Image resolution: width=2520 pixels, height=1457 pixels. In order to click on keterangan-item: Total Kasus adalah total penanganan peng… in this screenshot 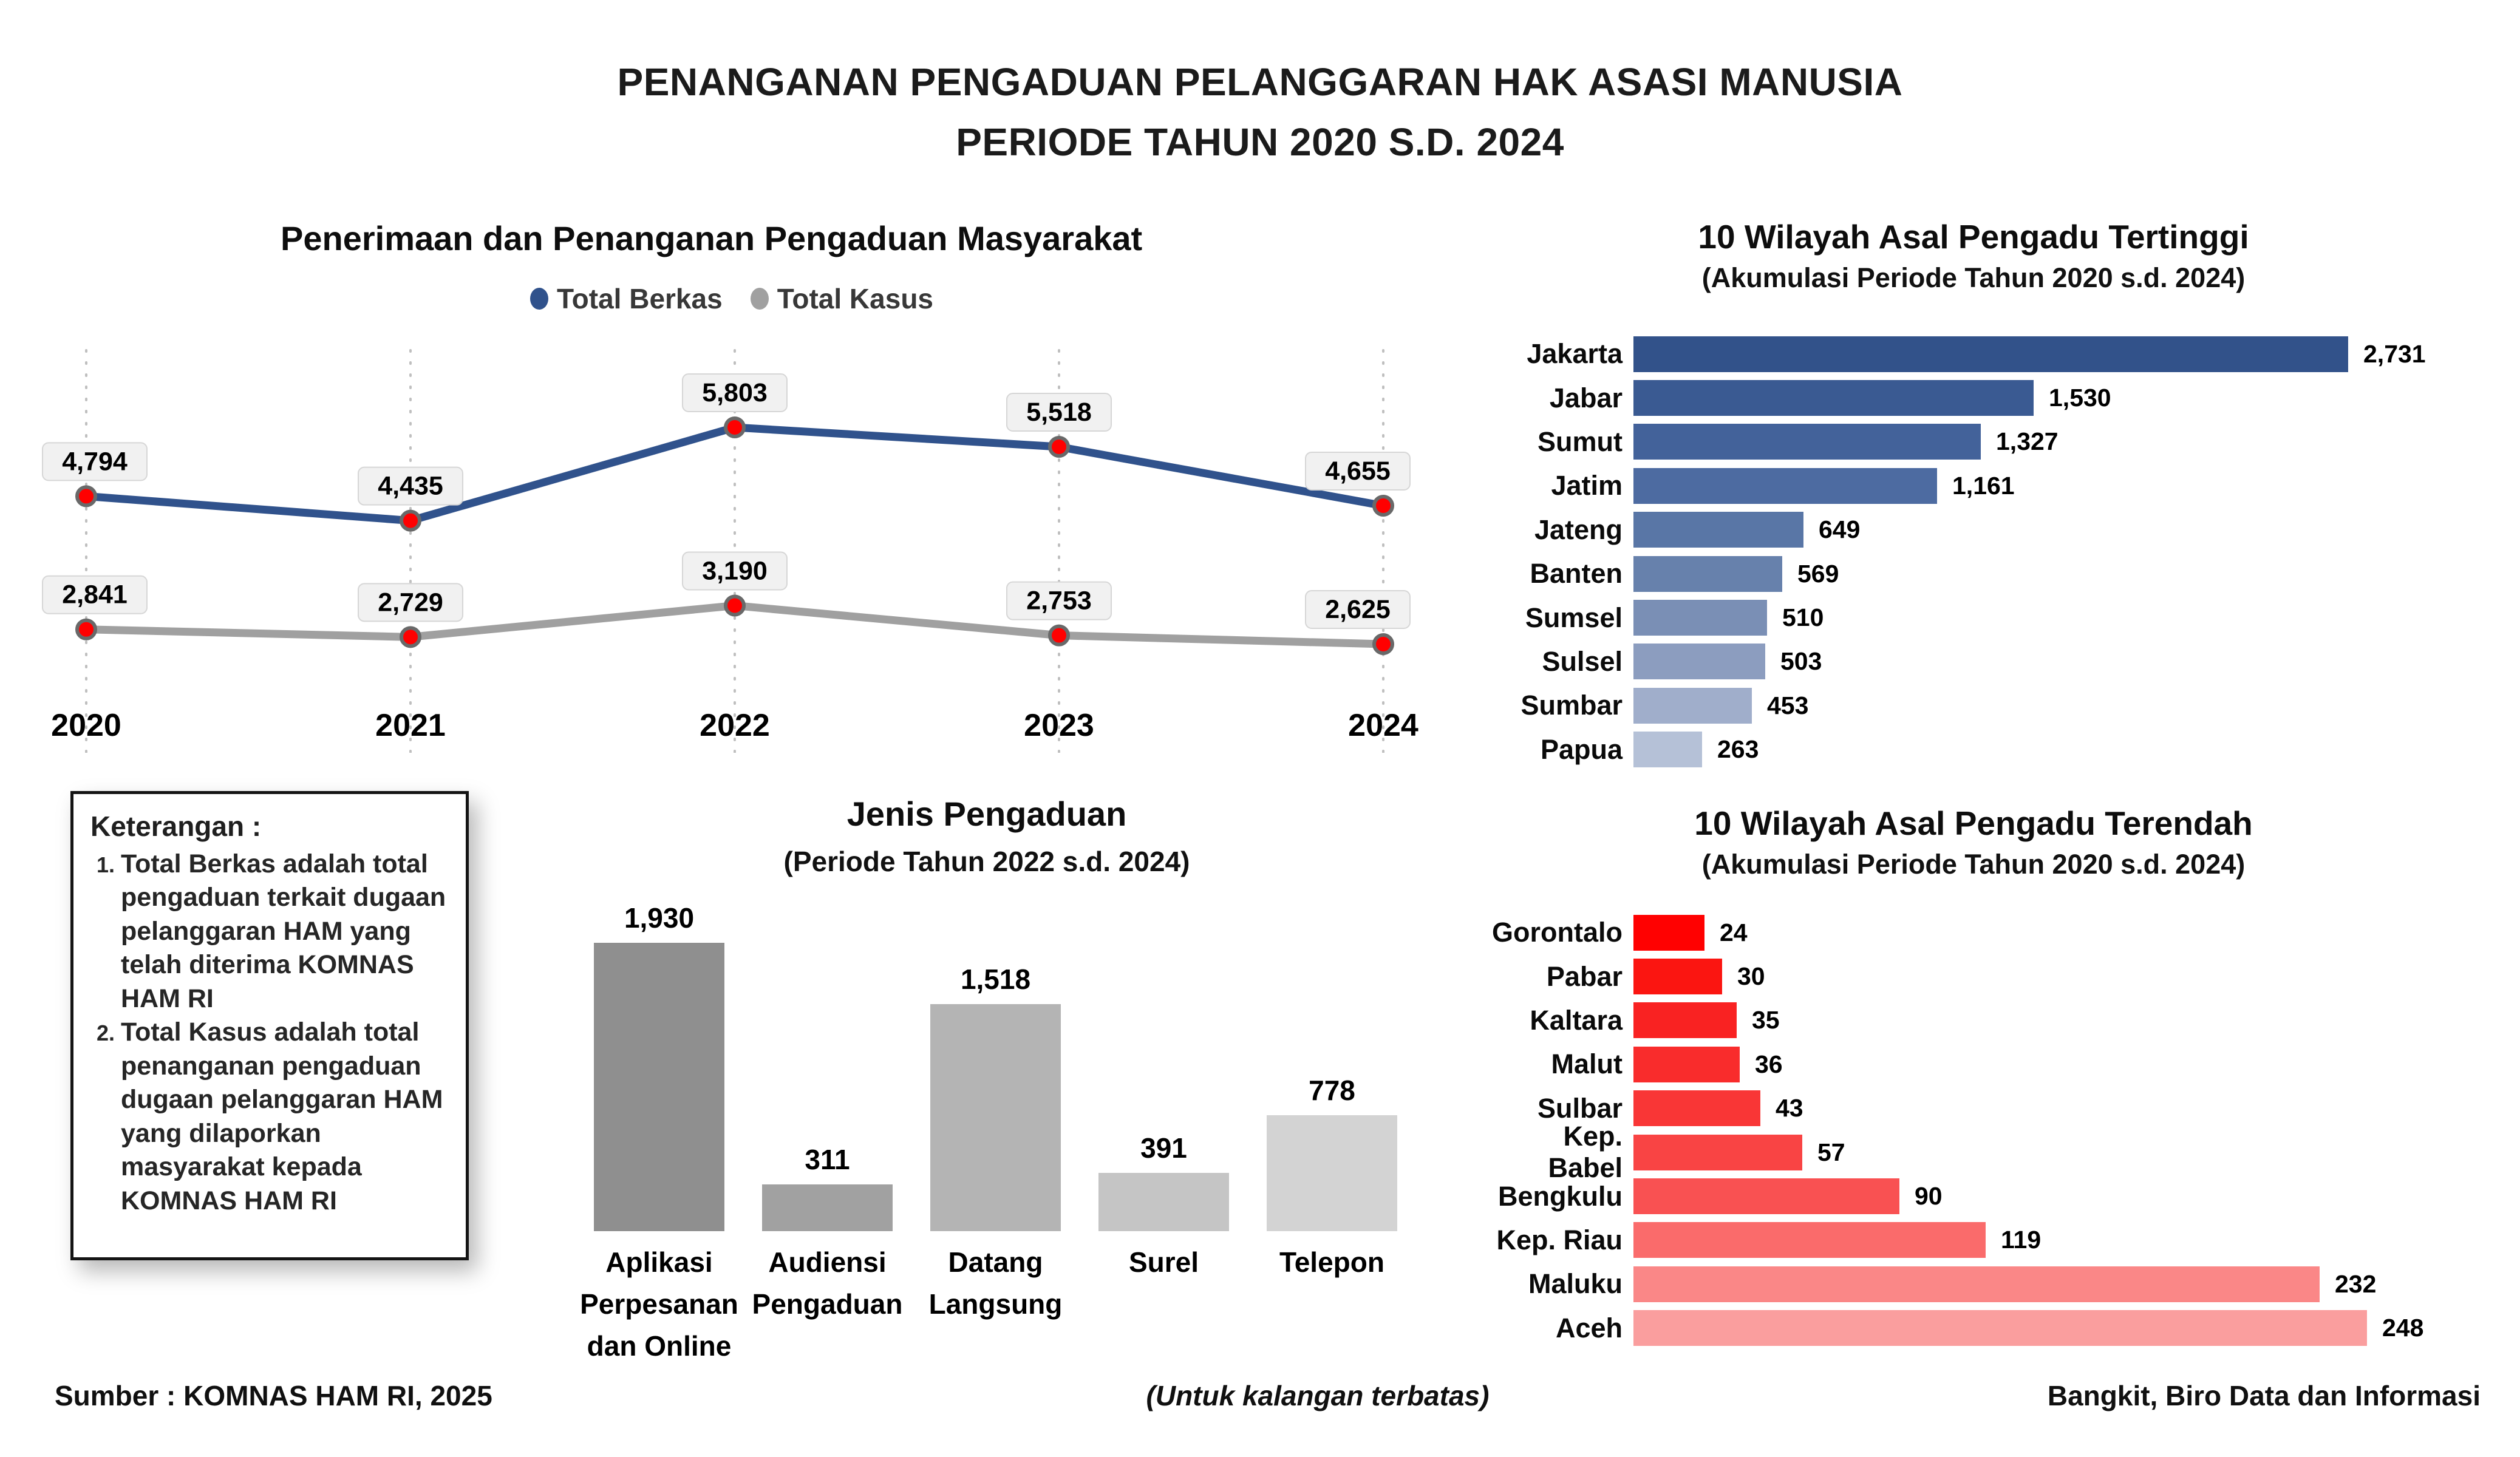, I will do `click(288, 1117)`.